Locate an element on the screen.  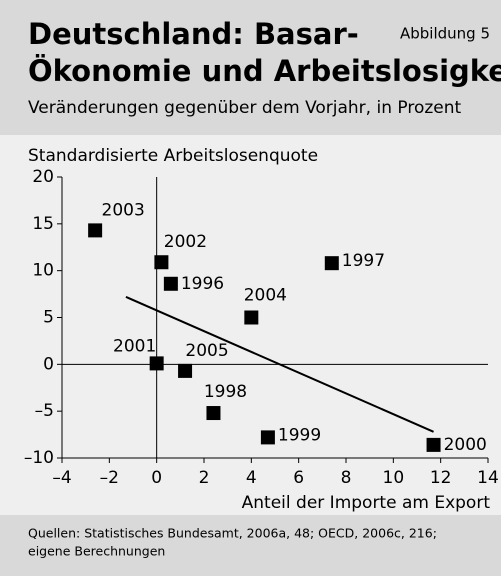
x-tick-label: –2 is located at coordinates (109, 478).